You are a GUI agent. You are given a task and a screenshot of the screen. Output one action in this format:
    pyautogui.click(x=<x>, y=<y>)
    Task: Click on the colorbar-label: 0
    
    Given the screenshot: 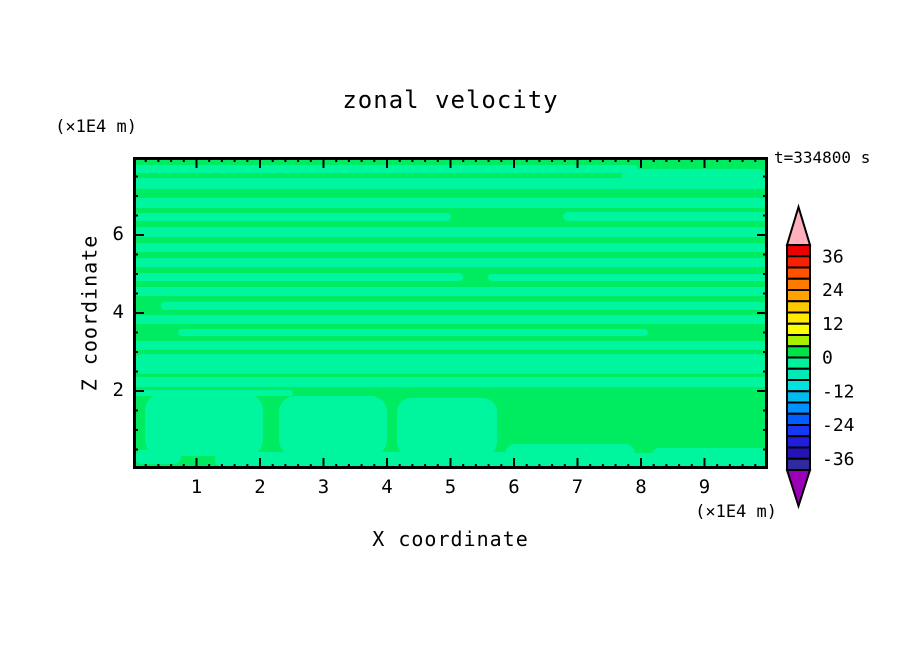 What is the action you would take?
    pyautogui.click(x=827, y=358)
    